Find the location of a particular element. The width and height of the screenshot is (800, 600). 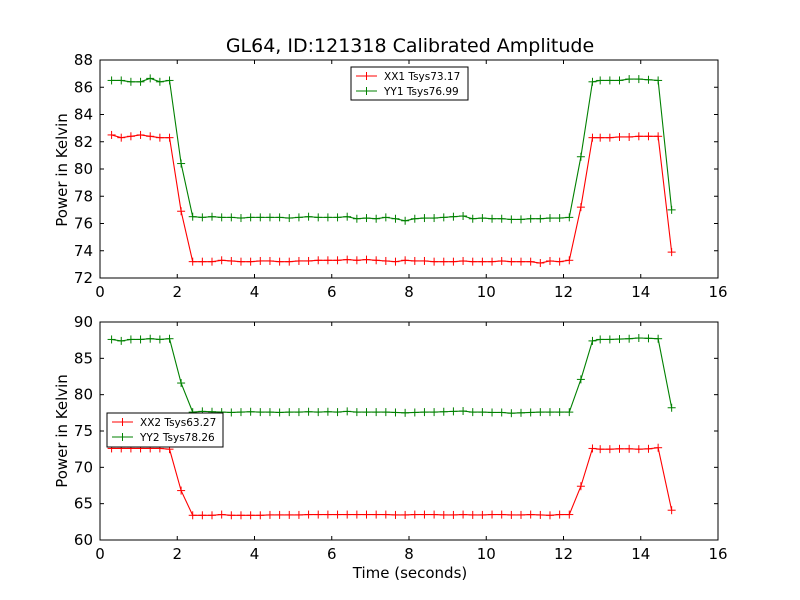

bottom-y-tick-label: 70 is located at coordinates (83, 467).